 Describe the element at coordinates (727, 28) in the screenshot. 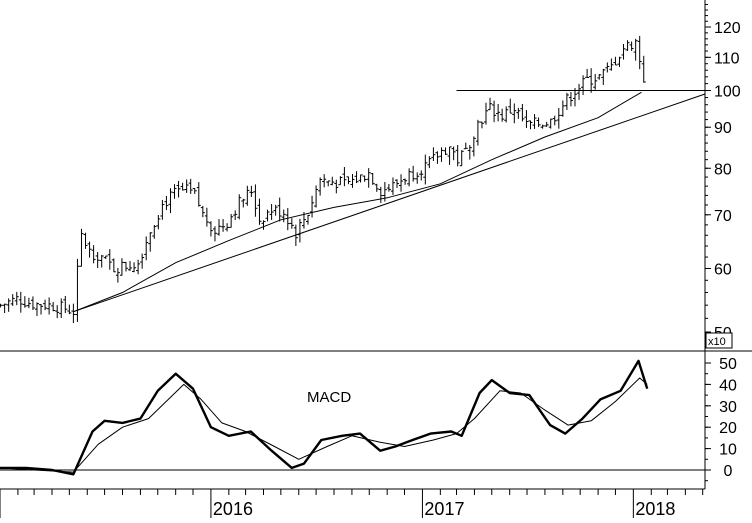

I see `price-tick-label: 120` at that location.